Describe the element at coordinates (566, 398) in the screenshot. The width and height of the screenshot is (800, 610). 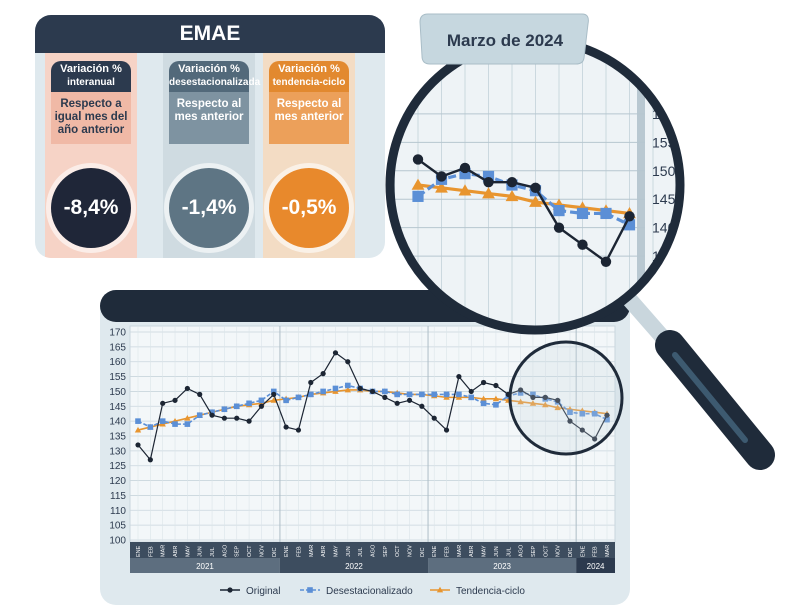
I see `lens-small` at that location.